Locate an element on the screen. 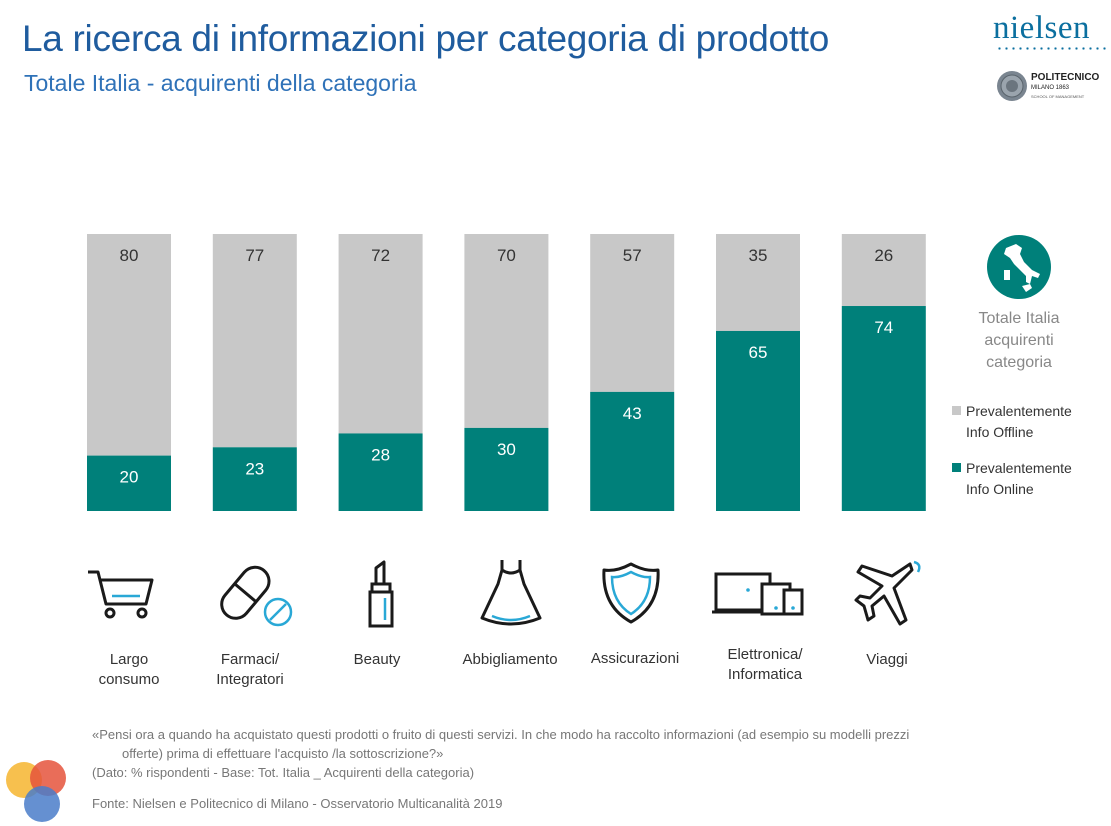 The image size is (1111, 826). category-label-line: consumo is located at coordinates (129, 679).